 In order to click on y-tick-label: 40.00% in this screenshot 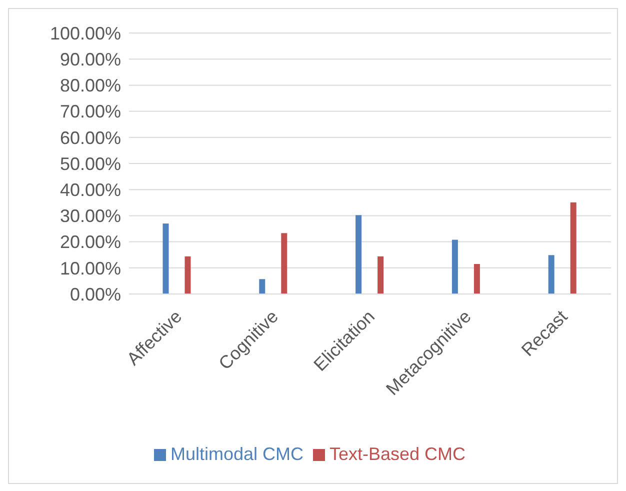, I will do `click(90, 190)`.